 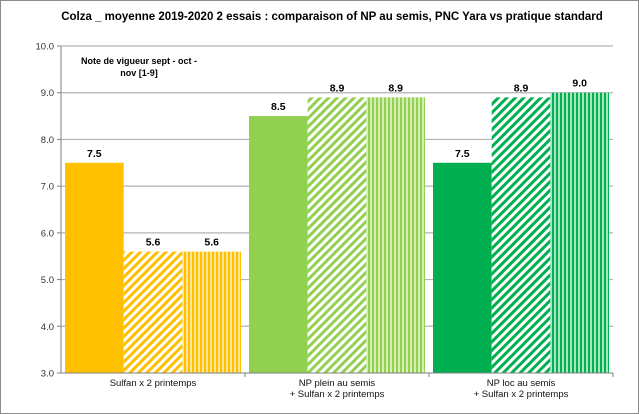 I want to click on y-tick-label: 3.0, so click(x=47, y=374).